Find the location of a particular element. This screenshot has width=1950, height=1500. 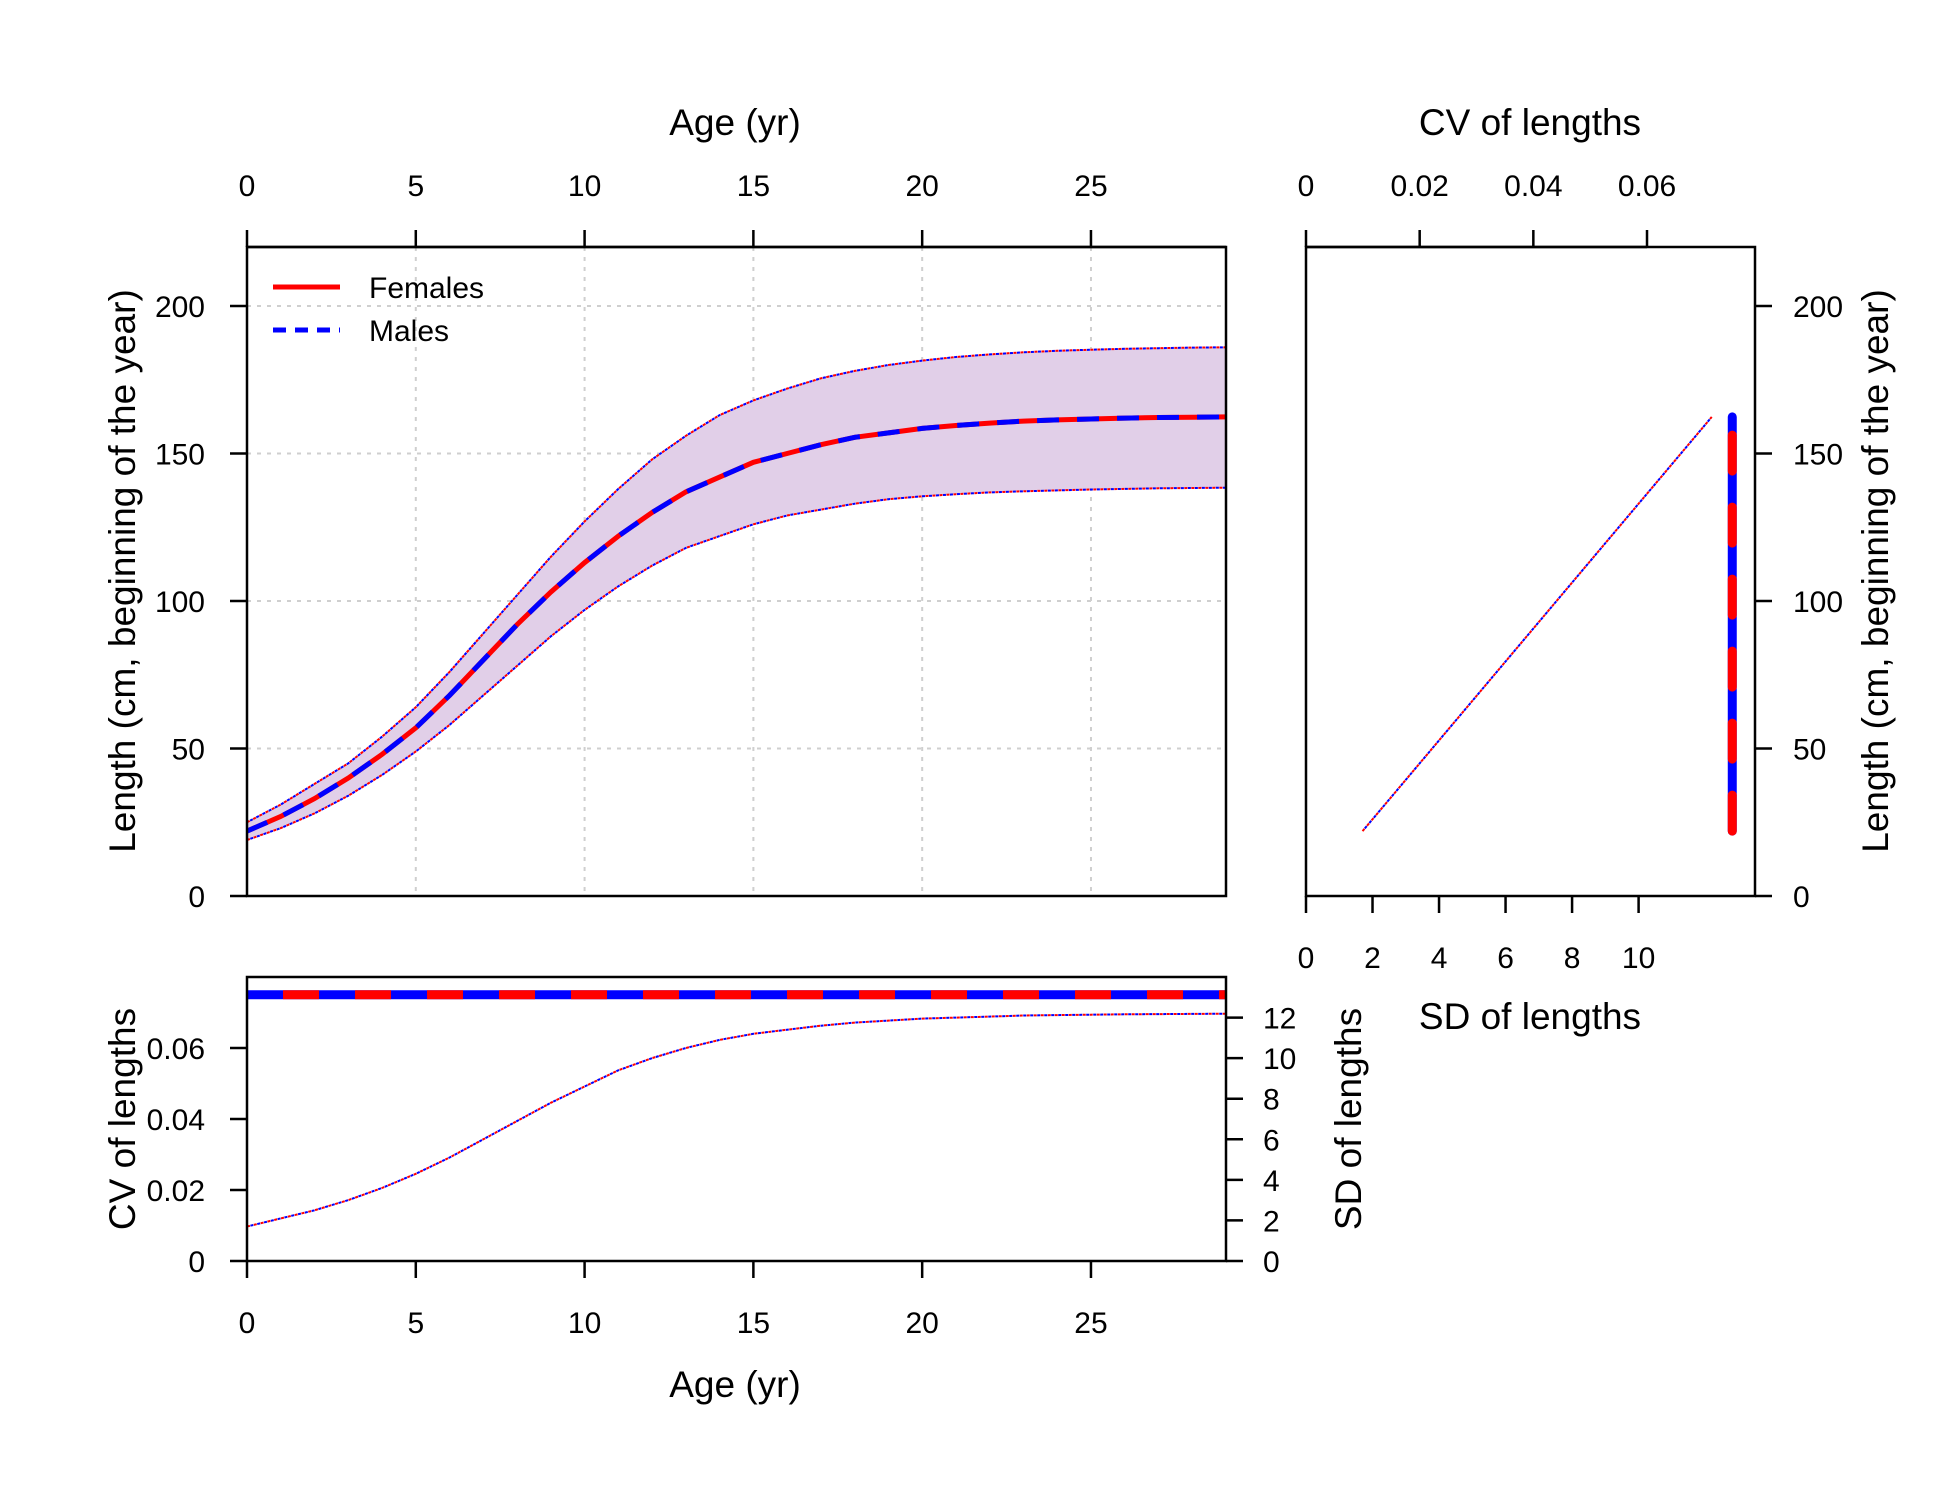

right-bottom-tick-label: 10 is located at coordinates (1638, 958).